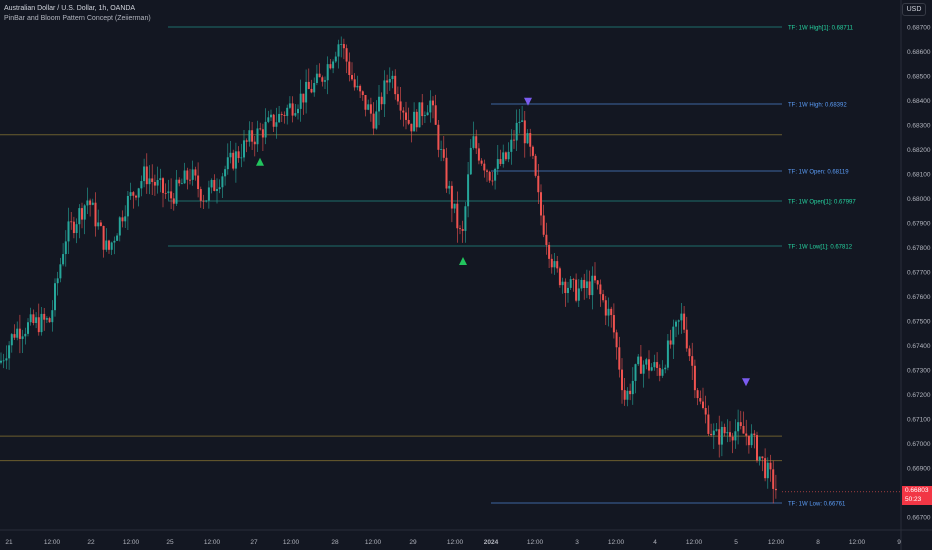 This screenshot has width=932, height=550. Describe the element at coordinates (917, 490) in the screenshot. I see `current-price-value: 0.66803` at that location.